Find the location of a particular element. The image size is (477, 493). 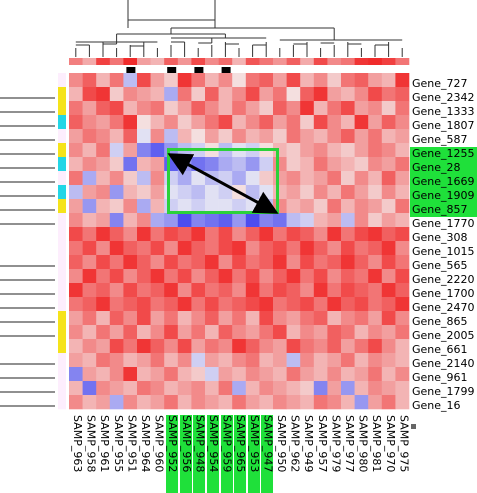

column-label: SAMP_947 is located at coordinates (267, 454).